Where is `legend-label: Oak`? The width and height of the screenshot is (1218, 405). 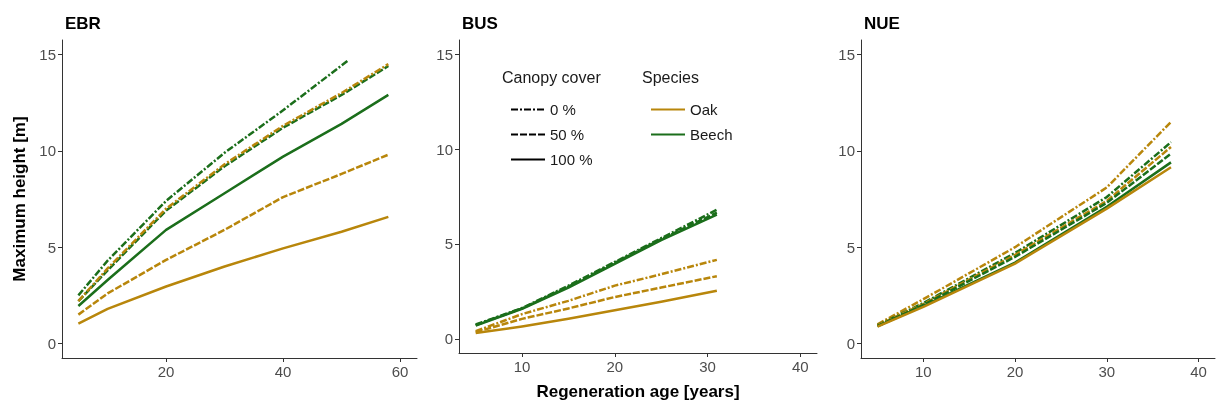 legend-label: Oak is located at coordinates (704, 109).